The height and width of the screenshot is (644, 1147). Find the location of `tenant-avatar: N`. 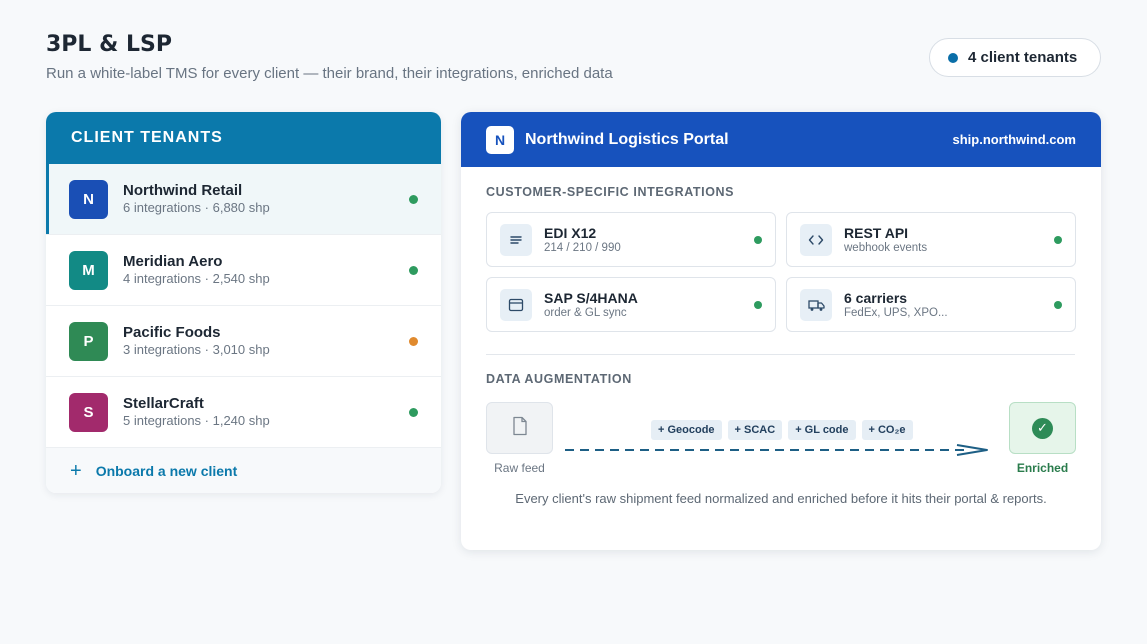

tenant-avatar: N is located at coordinates (88, 199).